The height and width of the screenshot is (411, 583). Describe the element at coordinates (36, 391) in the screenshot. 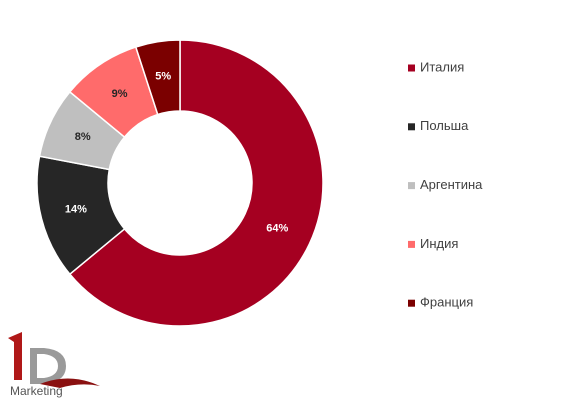

I see `logo-text: Marketing` at that location.